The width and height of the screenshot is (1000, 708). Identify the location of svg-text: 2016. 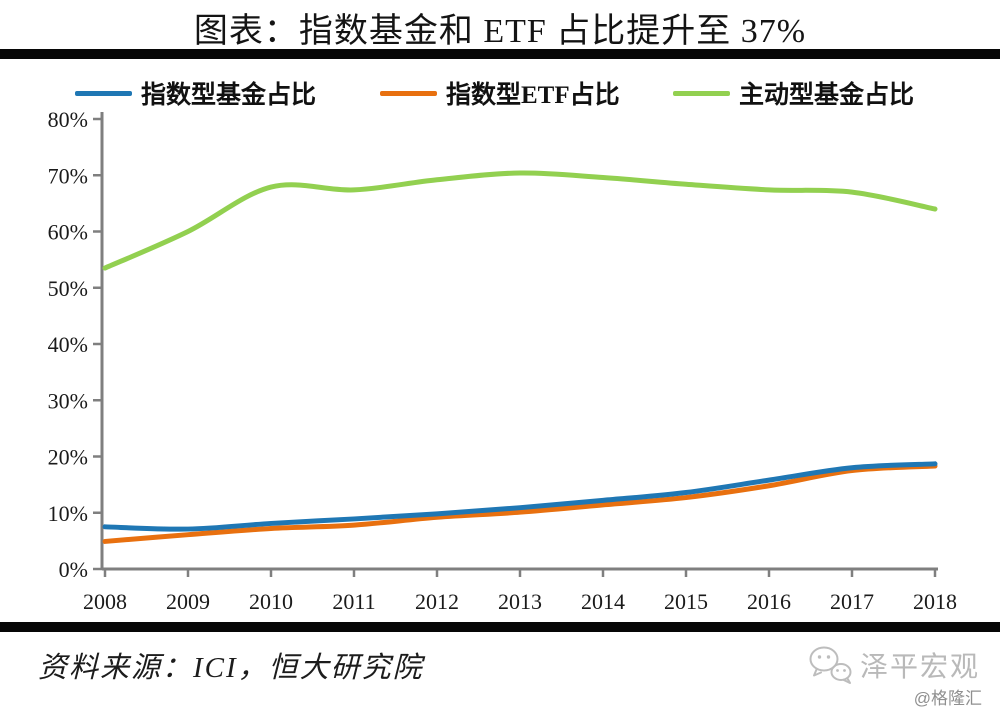
(769, 601).